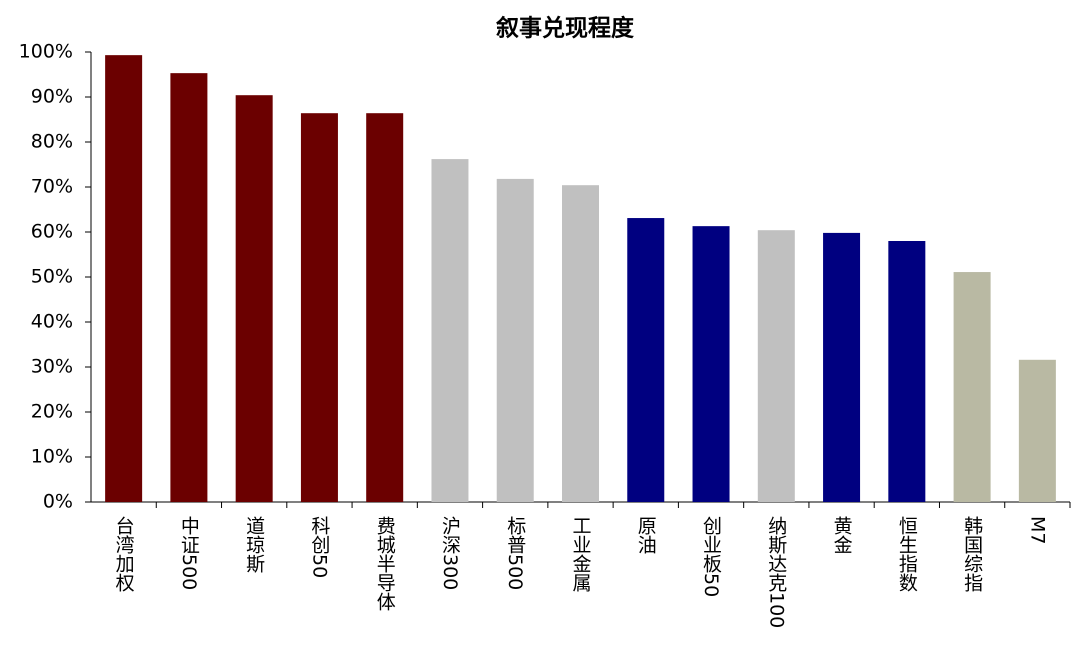 This screenshot has height=657, width=1080. What do you see at coordinates (907, 554) in the screenshot?
I see `x-tick-label: 恒生指数` at bounding box center [907, 554].